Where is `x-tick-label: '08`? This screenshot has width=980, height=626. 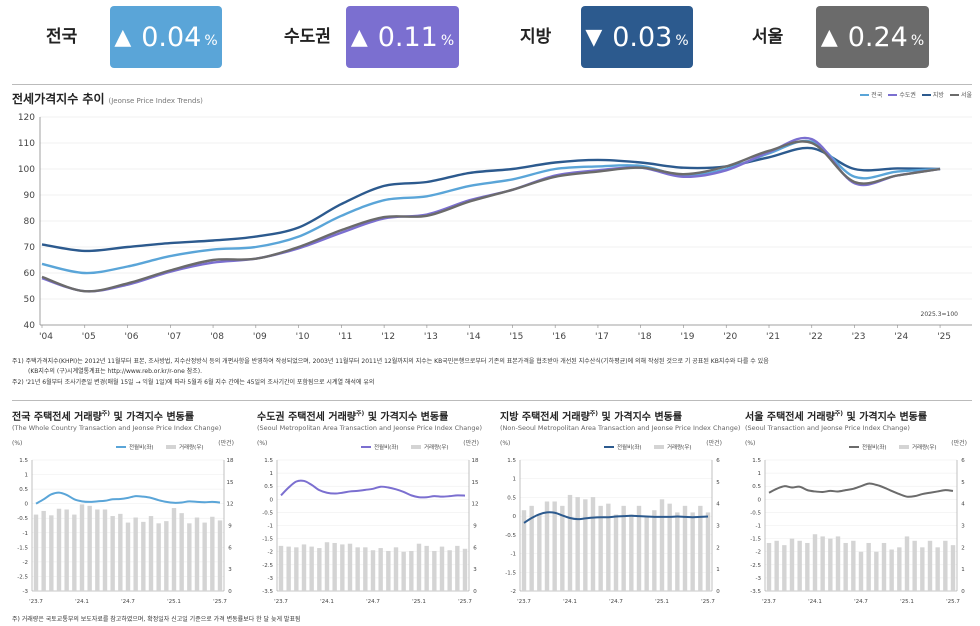 x-tick-label: '08 is located at coordinates (217, 337).